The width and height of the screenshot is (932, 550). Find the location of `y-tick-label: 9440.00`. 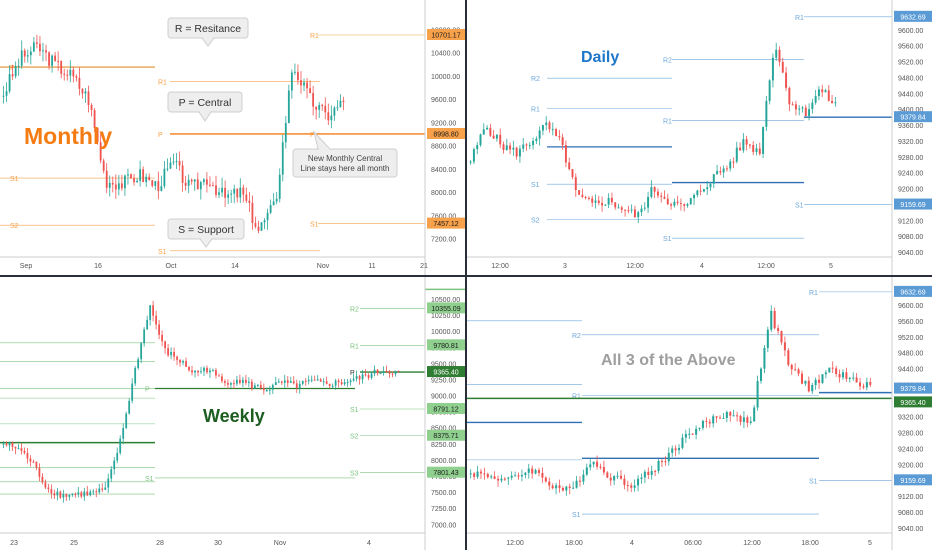

y-tick-label: 9440.00 is located at coordinates (910, 370).